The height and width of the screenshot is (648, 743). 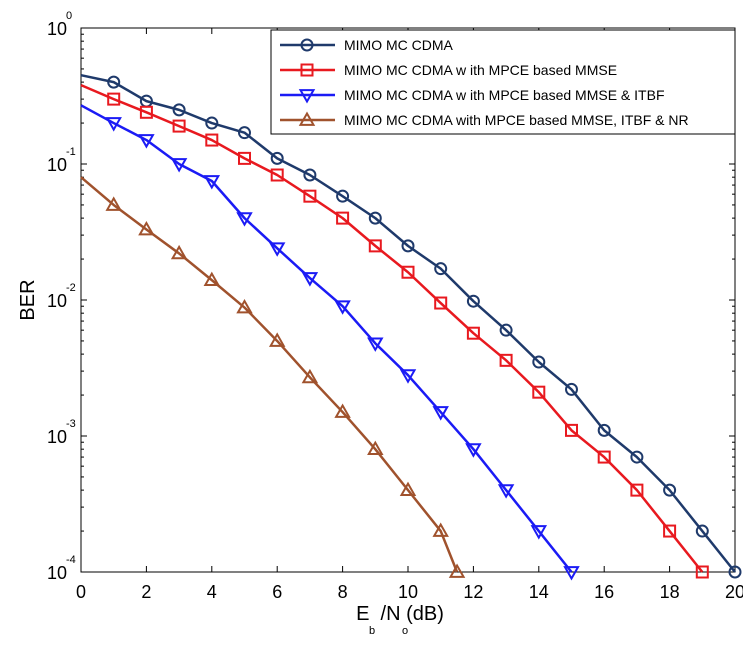 I want to click on legend-label: MIMO MC CDMA, so click(x=399, y=45).